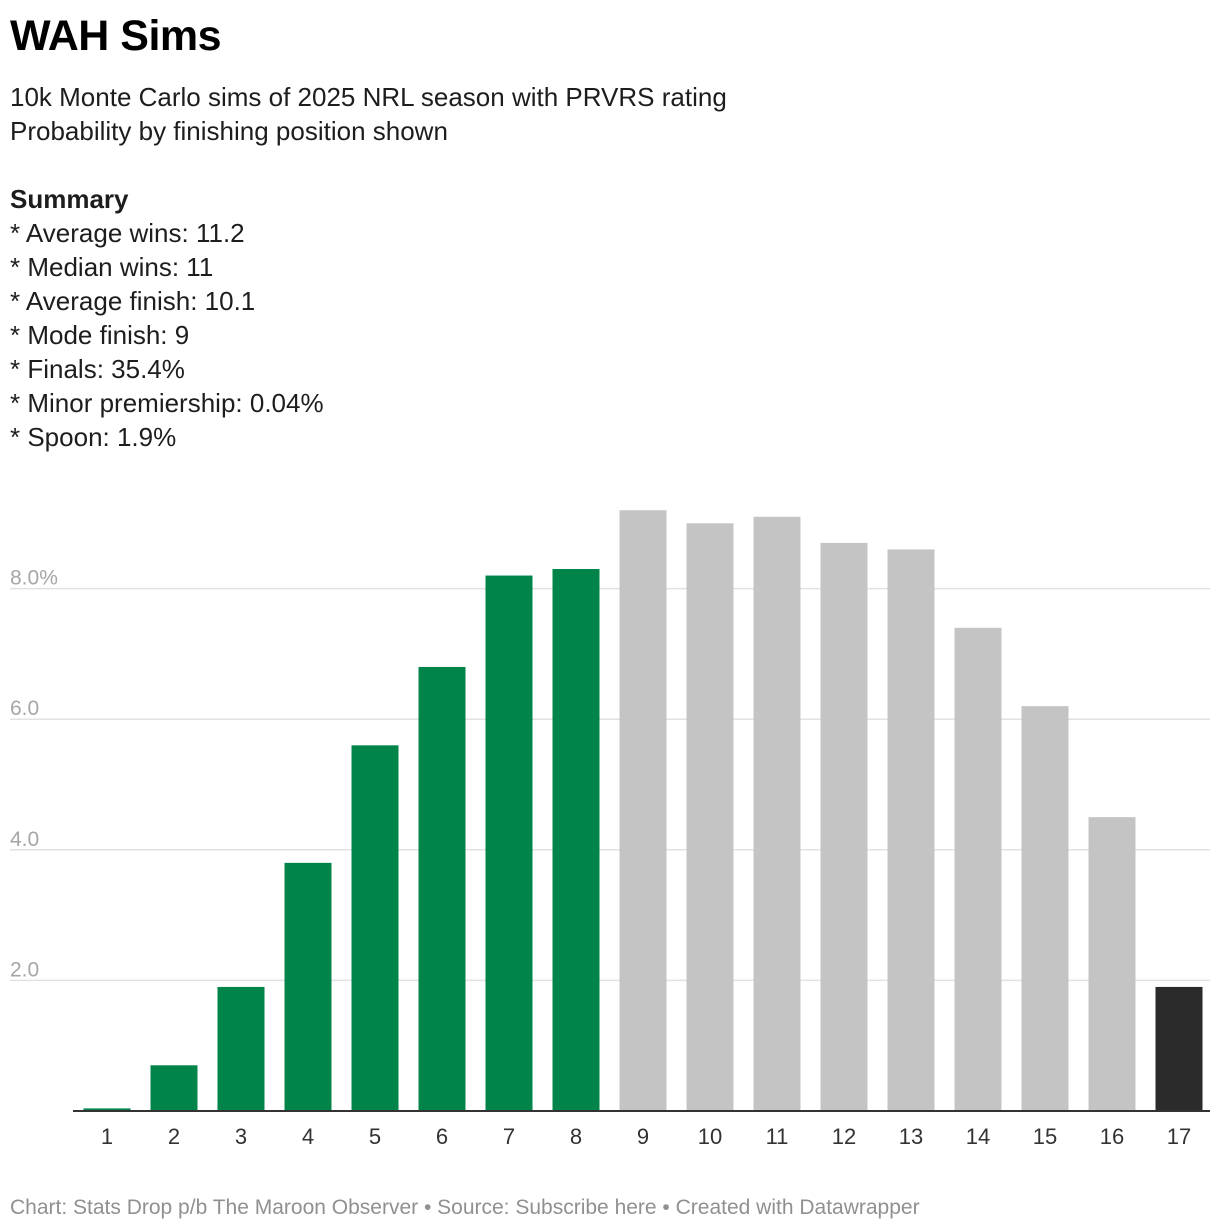 Image resolution: width=1220 pixels, height=1232 pixels. I want to click on x-tick-label: 4, so click(308, 1136).